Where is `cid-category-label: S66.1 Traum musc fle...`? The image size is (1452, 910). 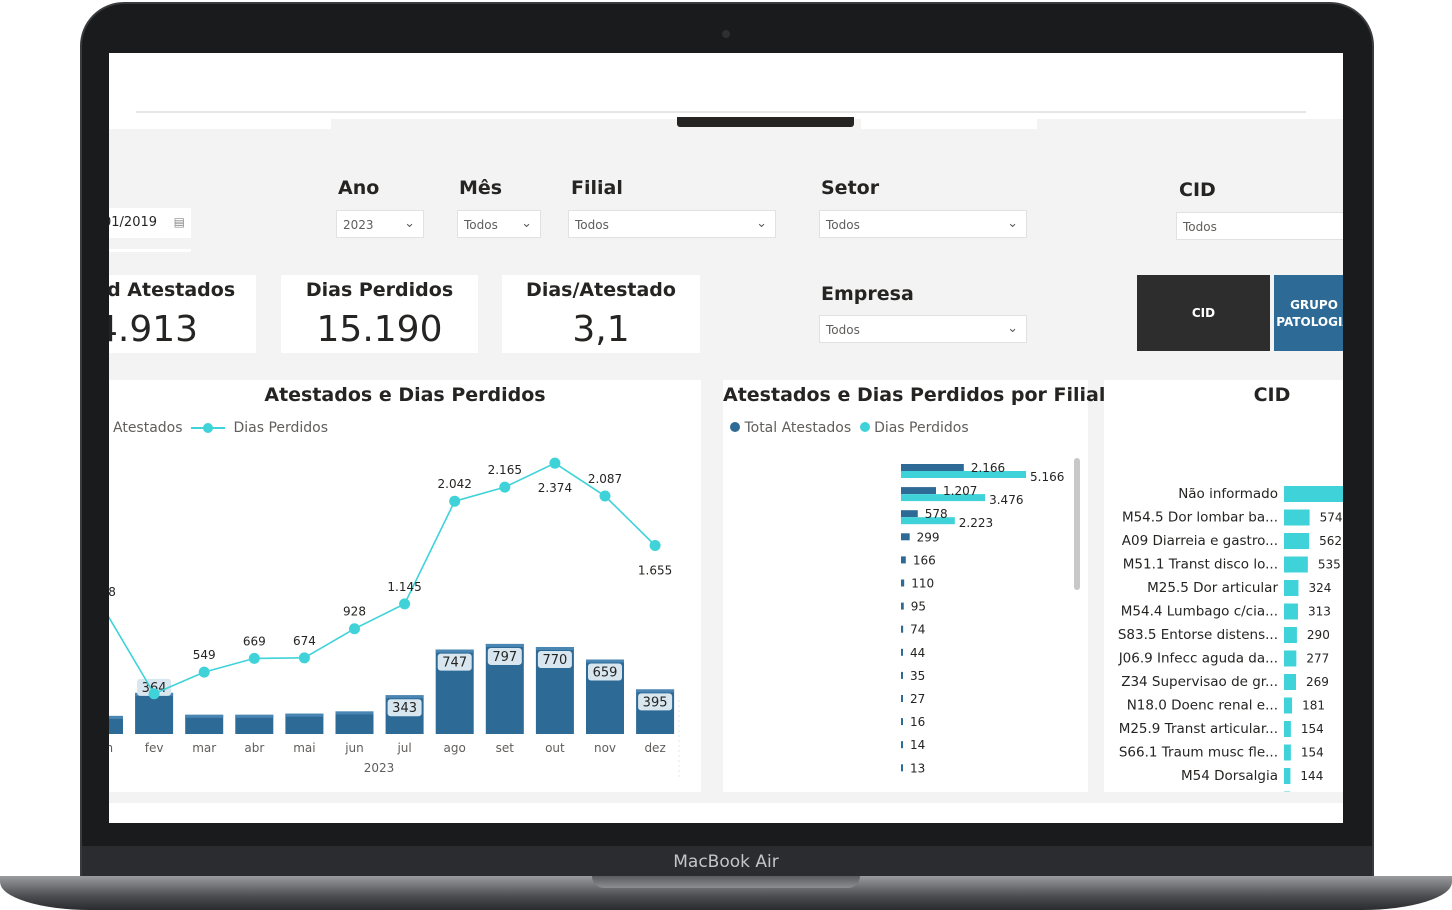
cid-category-label: S66.1 Traum musc fle... is located at coordinates (1198, 753).